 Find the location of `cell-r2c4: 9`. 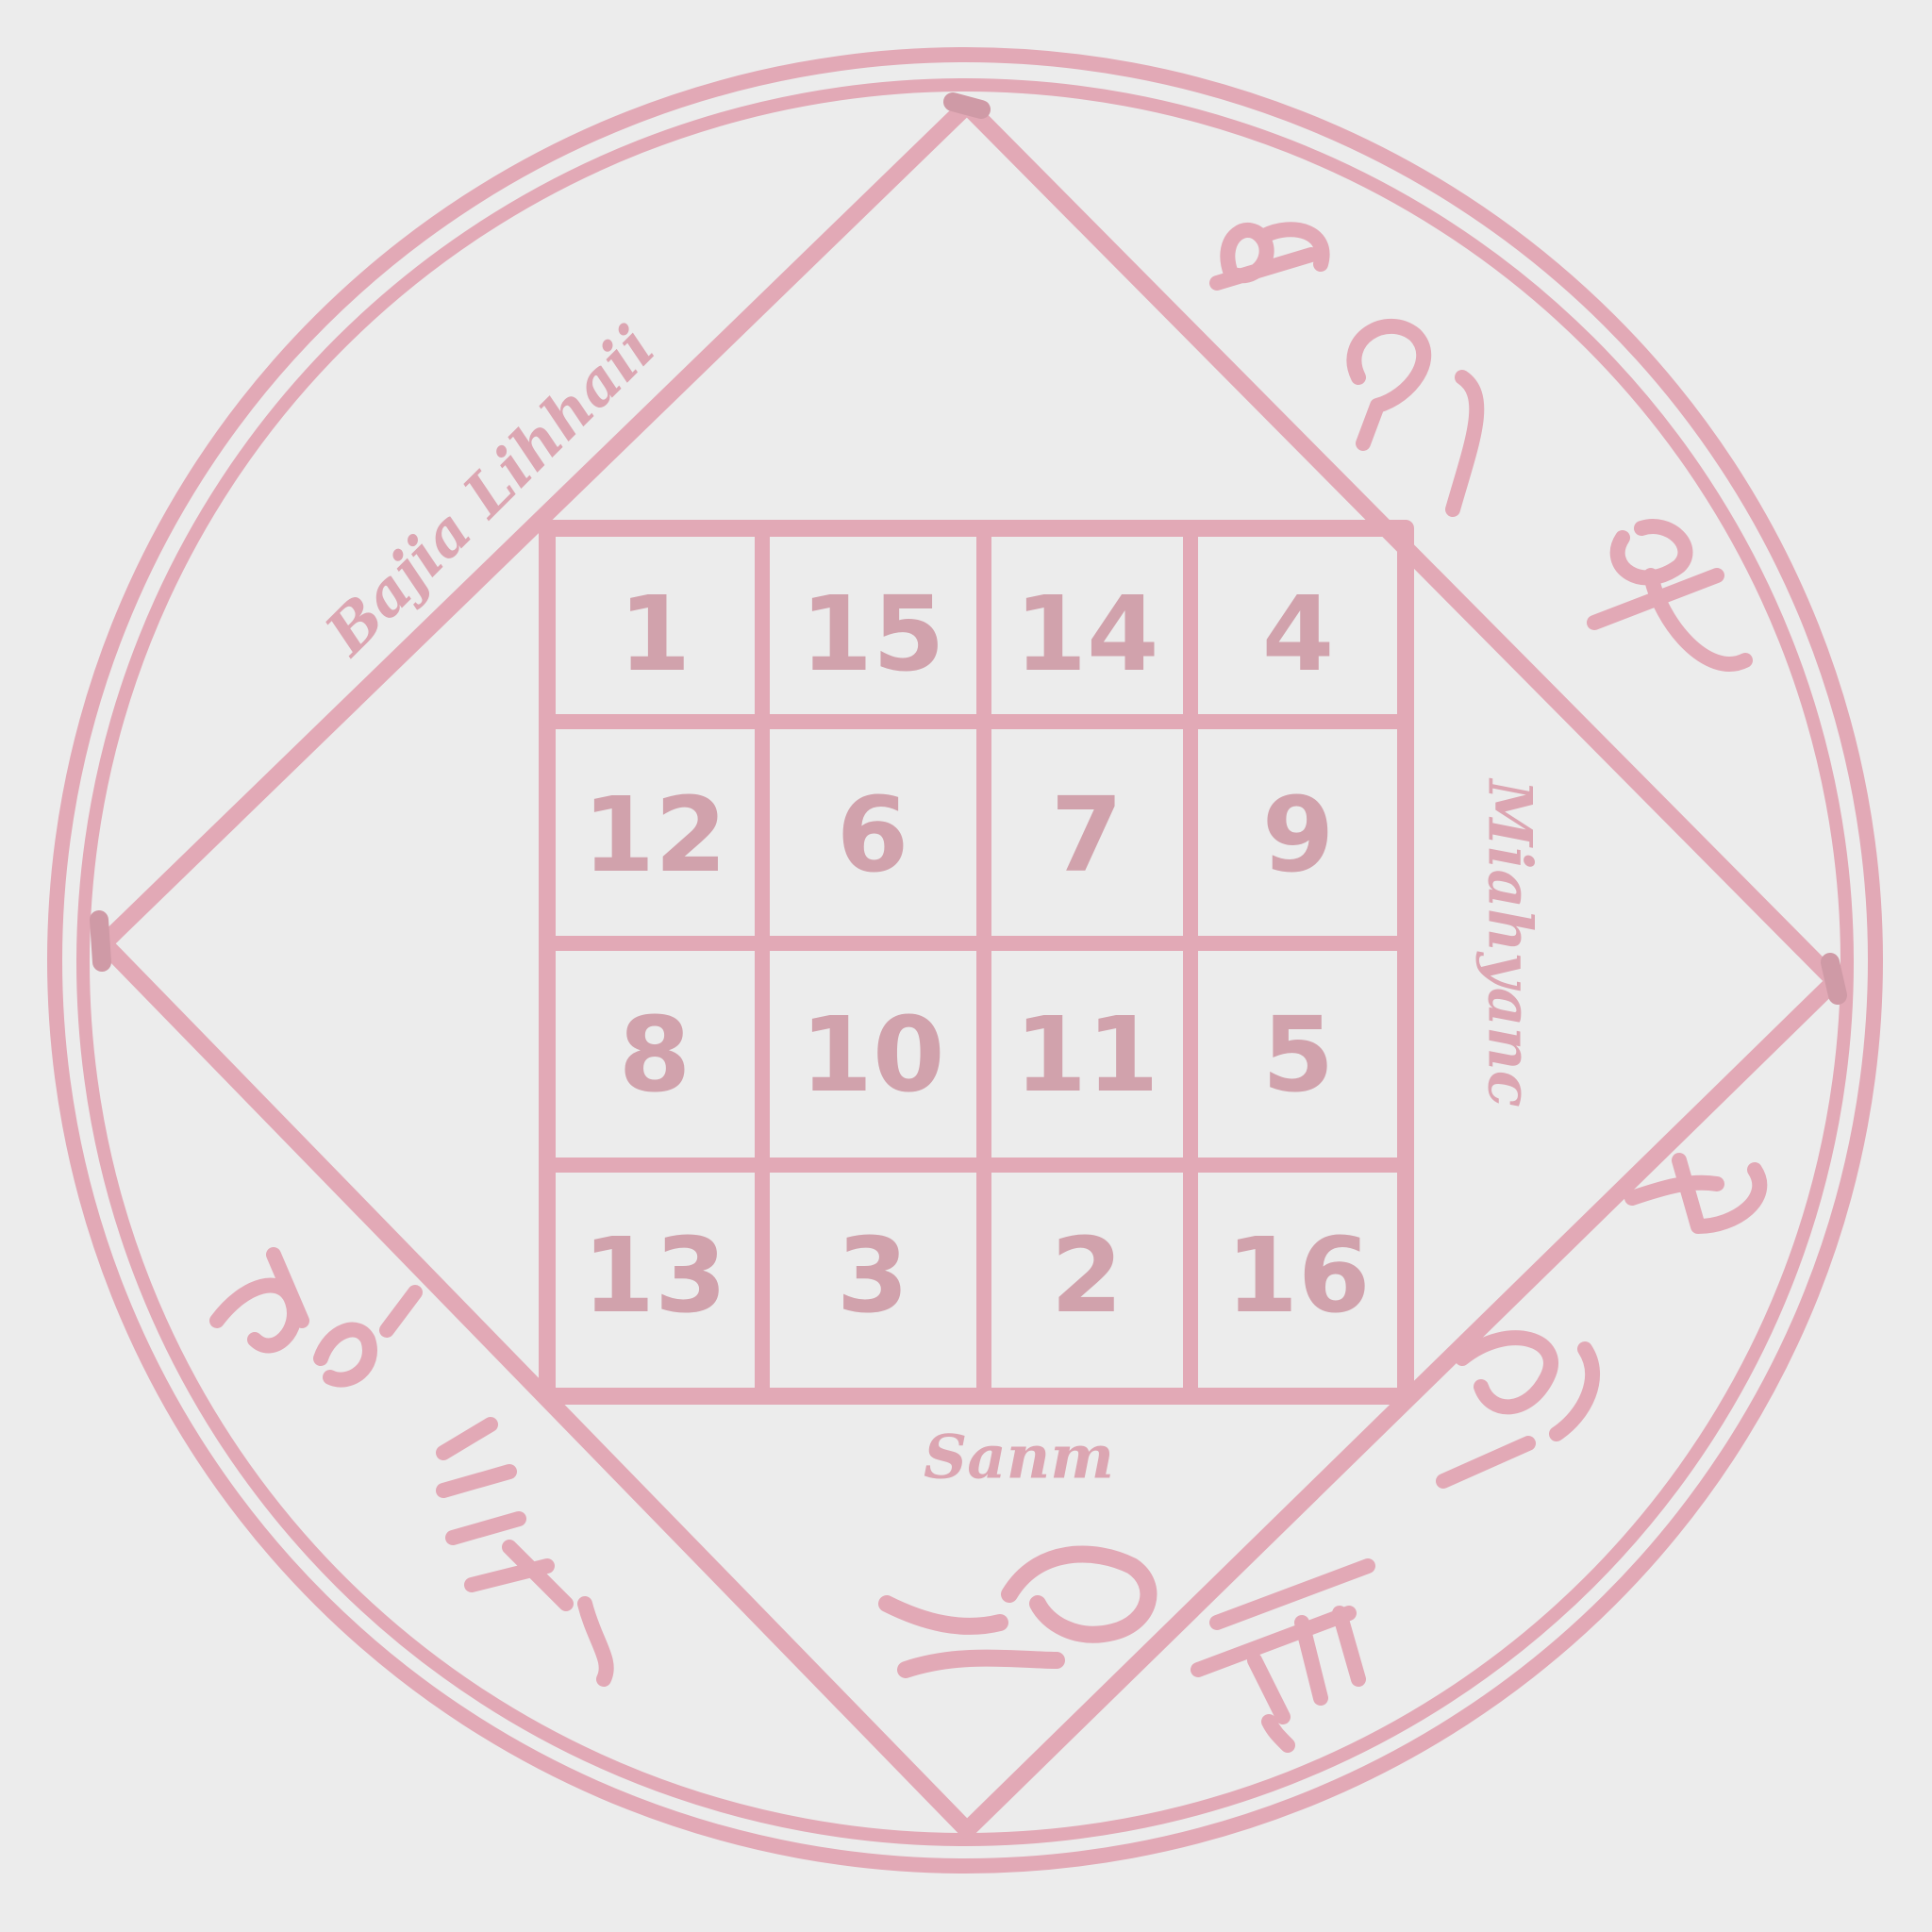

cell-r2c4: 9 is located at coordinates (1299, 834).